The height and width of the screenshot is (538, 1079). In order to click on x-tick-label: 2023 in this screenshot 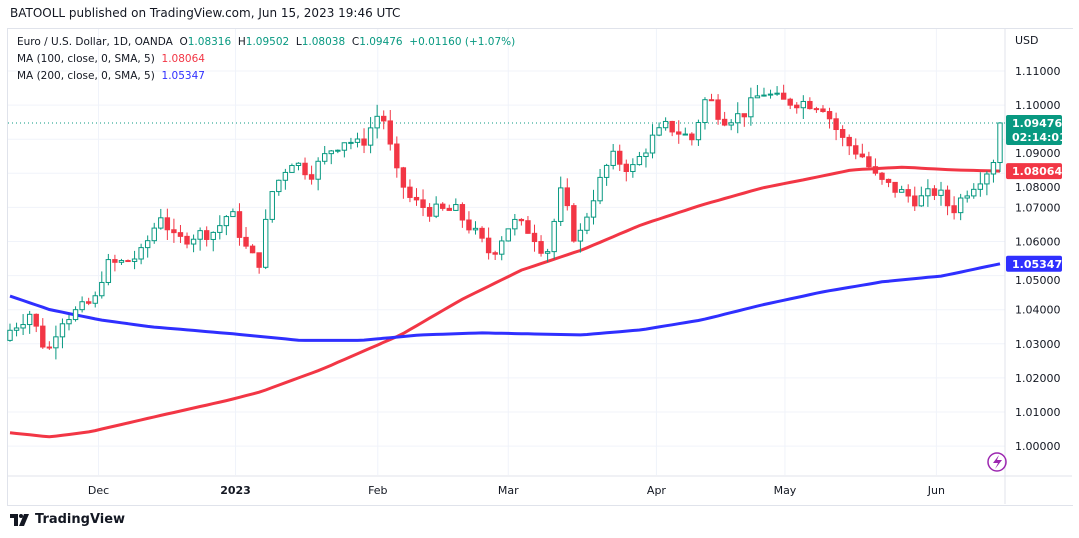, I will do `click(235, 490)`.